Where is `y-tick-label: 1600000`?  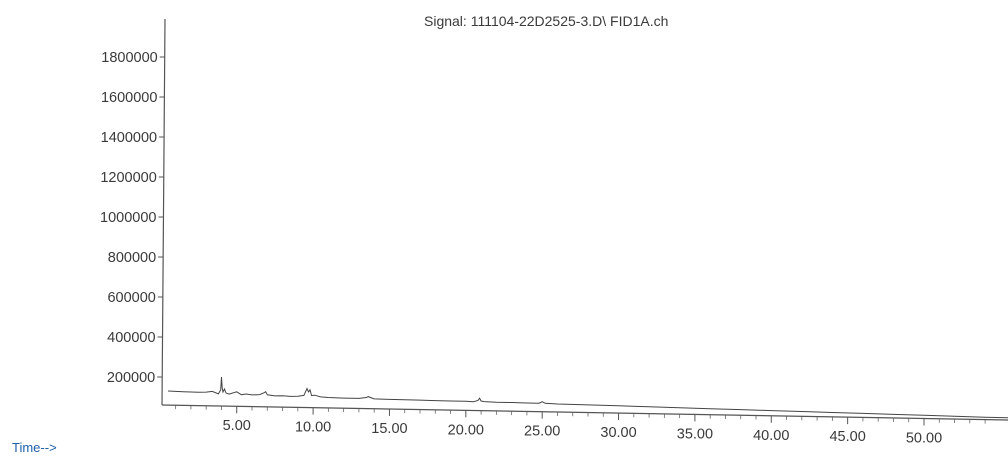
y-tick-label: 1600000 is located at coordinates (129, 98).